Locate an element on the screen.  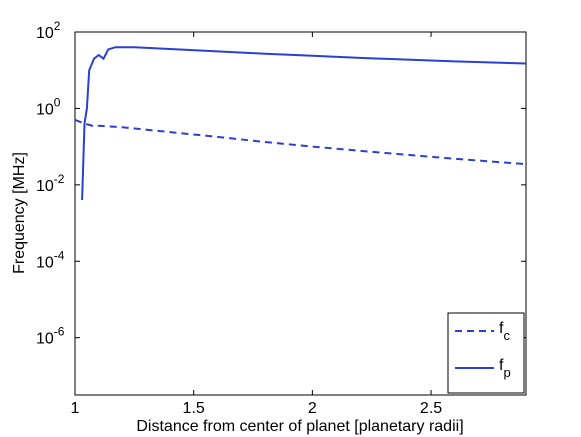
series-f-c-line is located at coordinates (300, 142).